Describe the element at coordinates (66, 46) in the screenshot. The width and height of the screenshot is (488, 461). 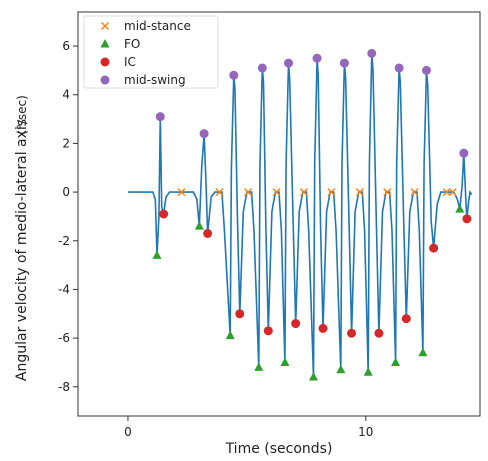
I see `y-tick-label: 6` at that location.